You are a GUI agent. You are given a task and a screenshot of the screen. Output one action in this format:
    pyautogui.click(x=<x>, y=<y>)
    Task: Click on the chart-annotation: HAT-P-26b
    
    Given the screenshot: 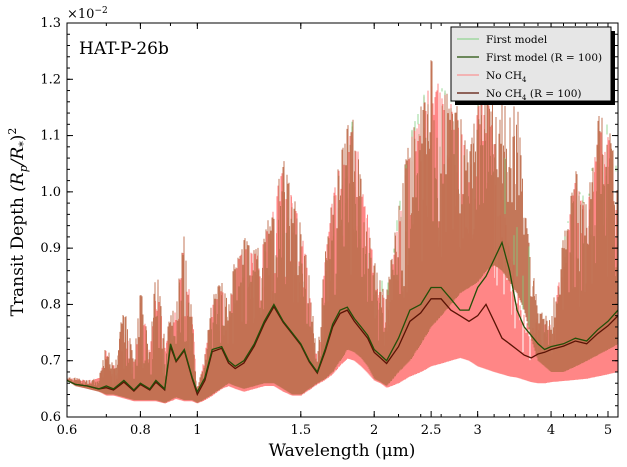 What is the action you would take?
    pyautogui.click(x=124, y=49)
    